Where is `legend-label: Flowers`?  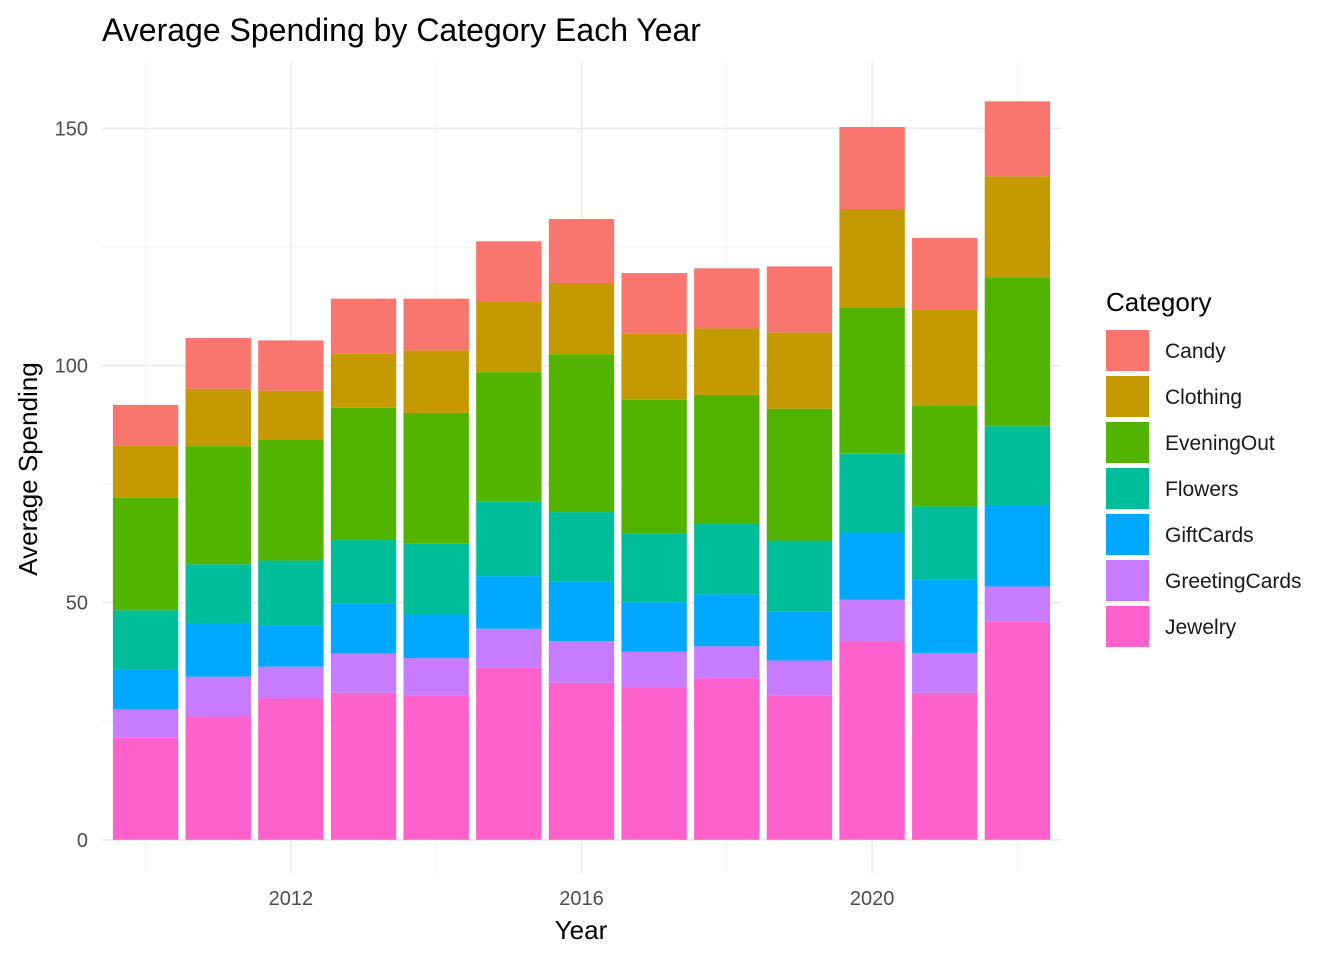
legend-label: Flowers is located at coordinates (1202, 489).